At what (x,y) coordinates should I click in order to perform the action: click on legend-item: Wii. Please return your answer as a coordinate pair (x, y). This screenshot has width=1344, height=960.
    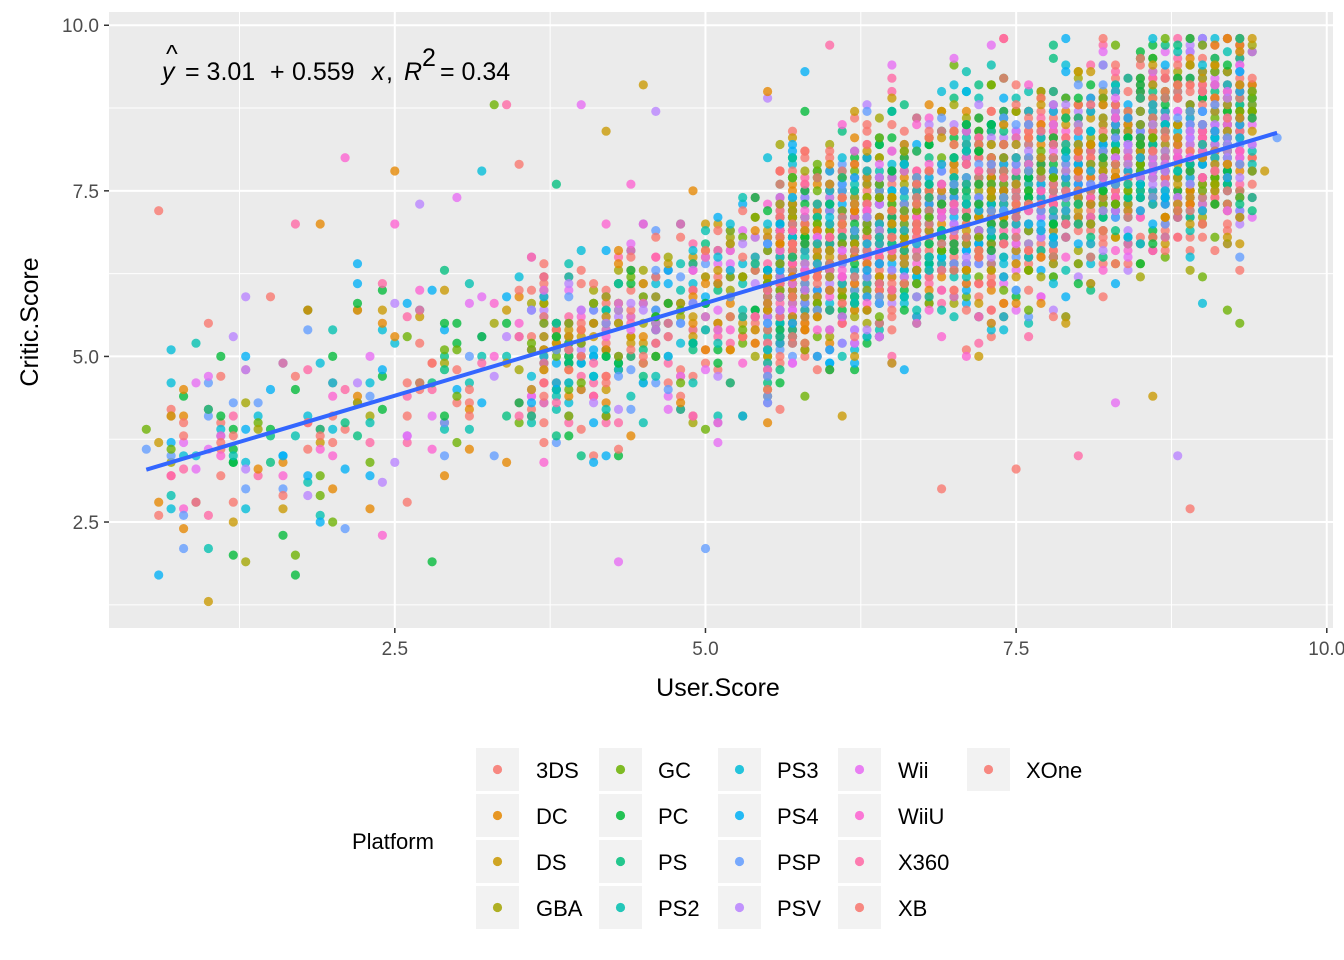
    Looking at the image, I should click on (883, 769).